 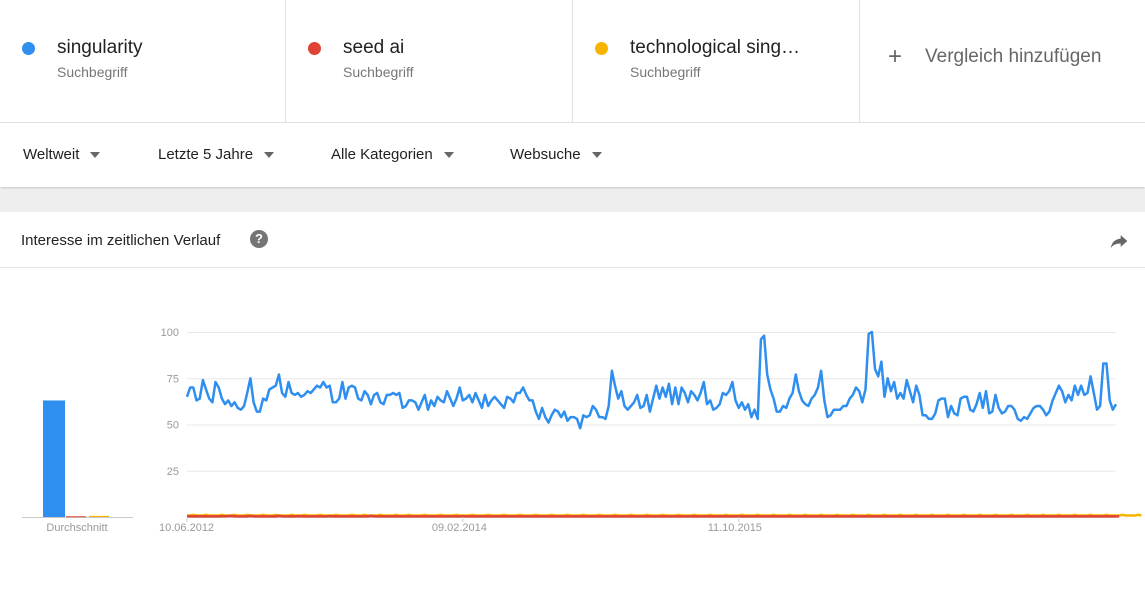 I want to click on x-tick-label: 09.02.2014, so click(x=459, y=528).